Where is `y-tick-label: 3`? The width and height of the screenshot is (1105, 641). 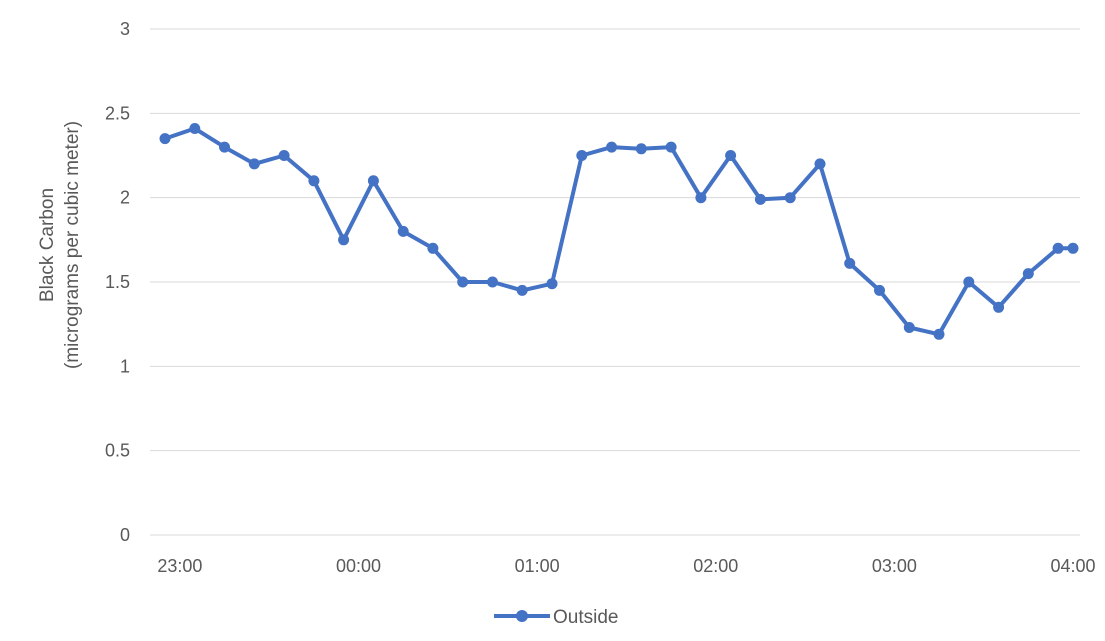 y-tick-label: 3 is located at coordinates (125, 29).